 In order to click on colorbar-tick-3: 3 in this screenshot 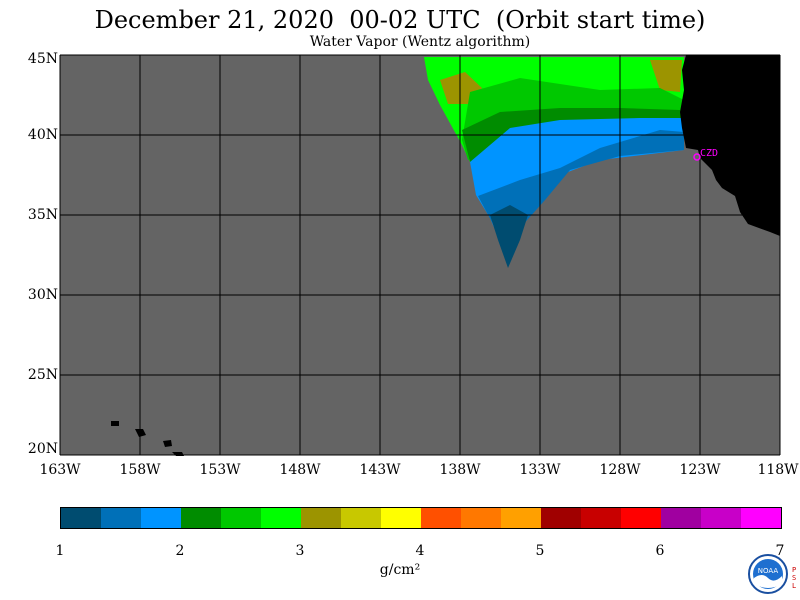, I will do `click(300, 551)`.